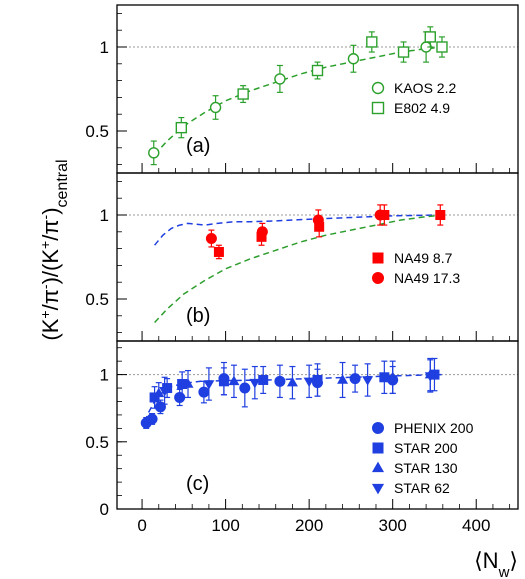  I want to click on panel-label: (c), so click(197, 484).